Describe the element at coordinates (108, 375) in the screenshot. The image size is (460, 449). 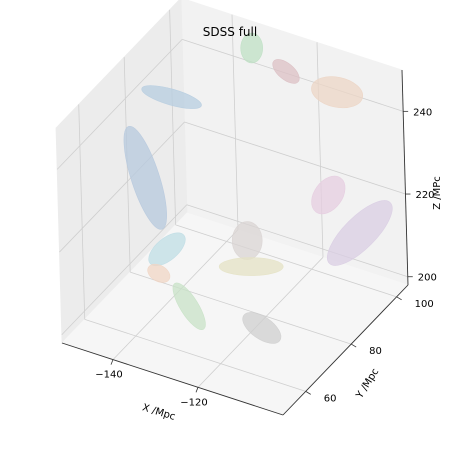
I see `x-tick-label: −140` at that location.